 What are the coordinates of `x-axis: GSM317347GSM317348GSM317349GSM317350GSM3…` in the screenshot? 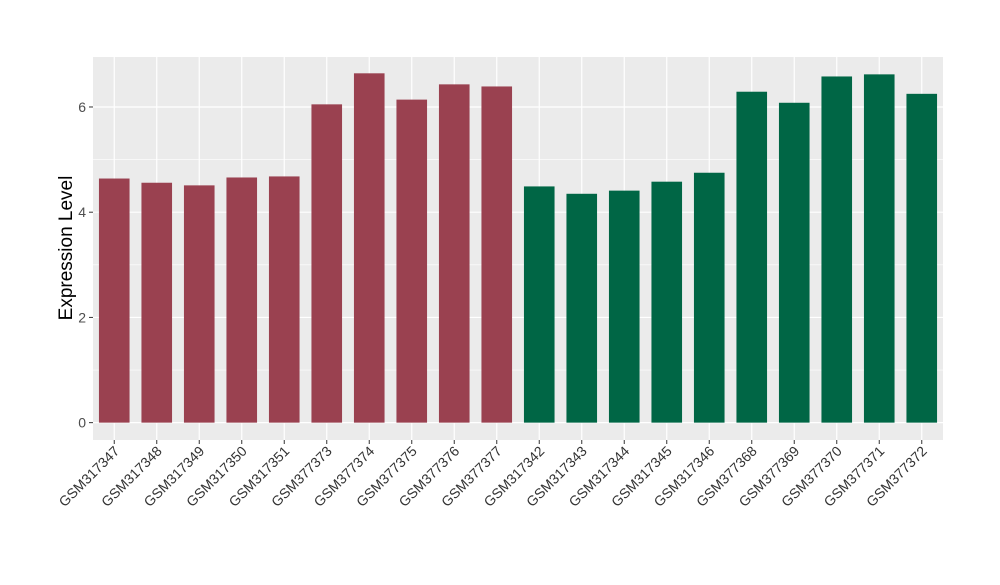 It's located at (492, 475).